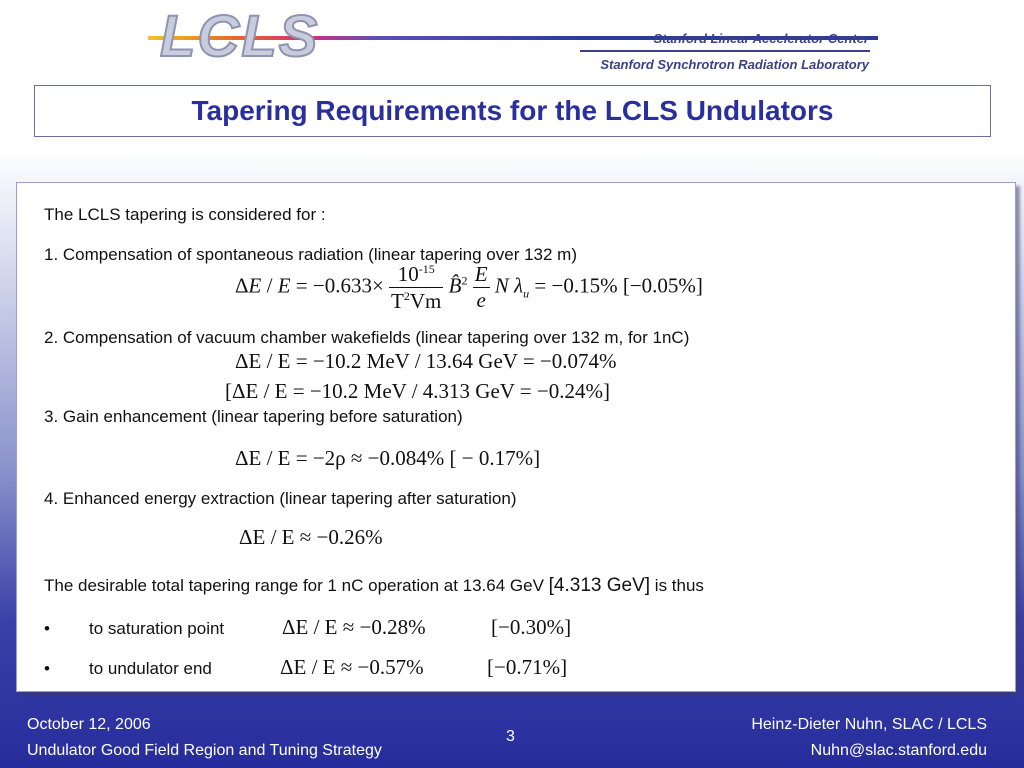 Image resolution: width=1024 pixels, height=768 pixels. Describe the element at coordinates (510, 736) in the screenshot. I see `page-number: 3` at that location.